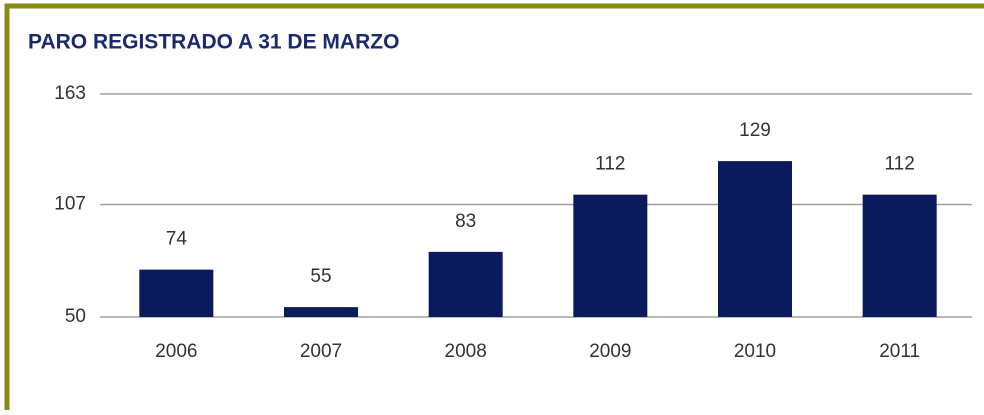 Image resolution: width=984 pixels, height=415 pixels. Describe the element at coordinates (755, 130) in the screenshot. I see `data-label: 129` at that location.